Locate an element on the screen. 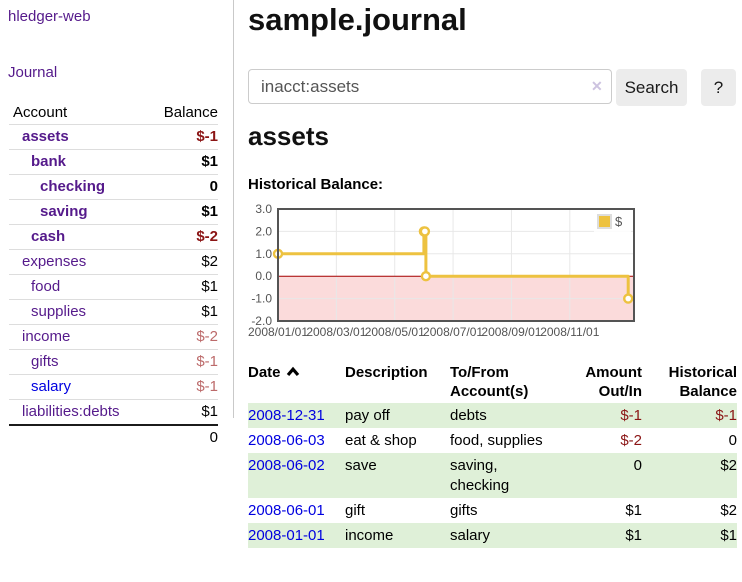 The width and height of the screenshot is (742, 582). x-axis-tick-label: 2008/03/01 is located at coordinates (336, 332).